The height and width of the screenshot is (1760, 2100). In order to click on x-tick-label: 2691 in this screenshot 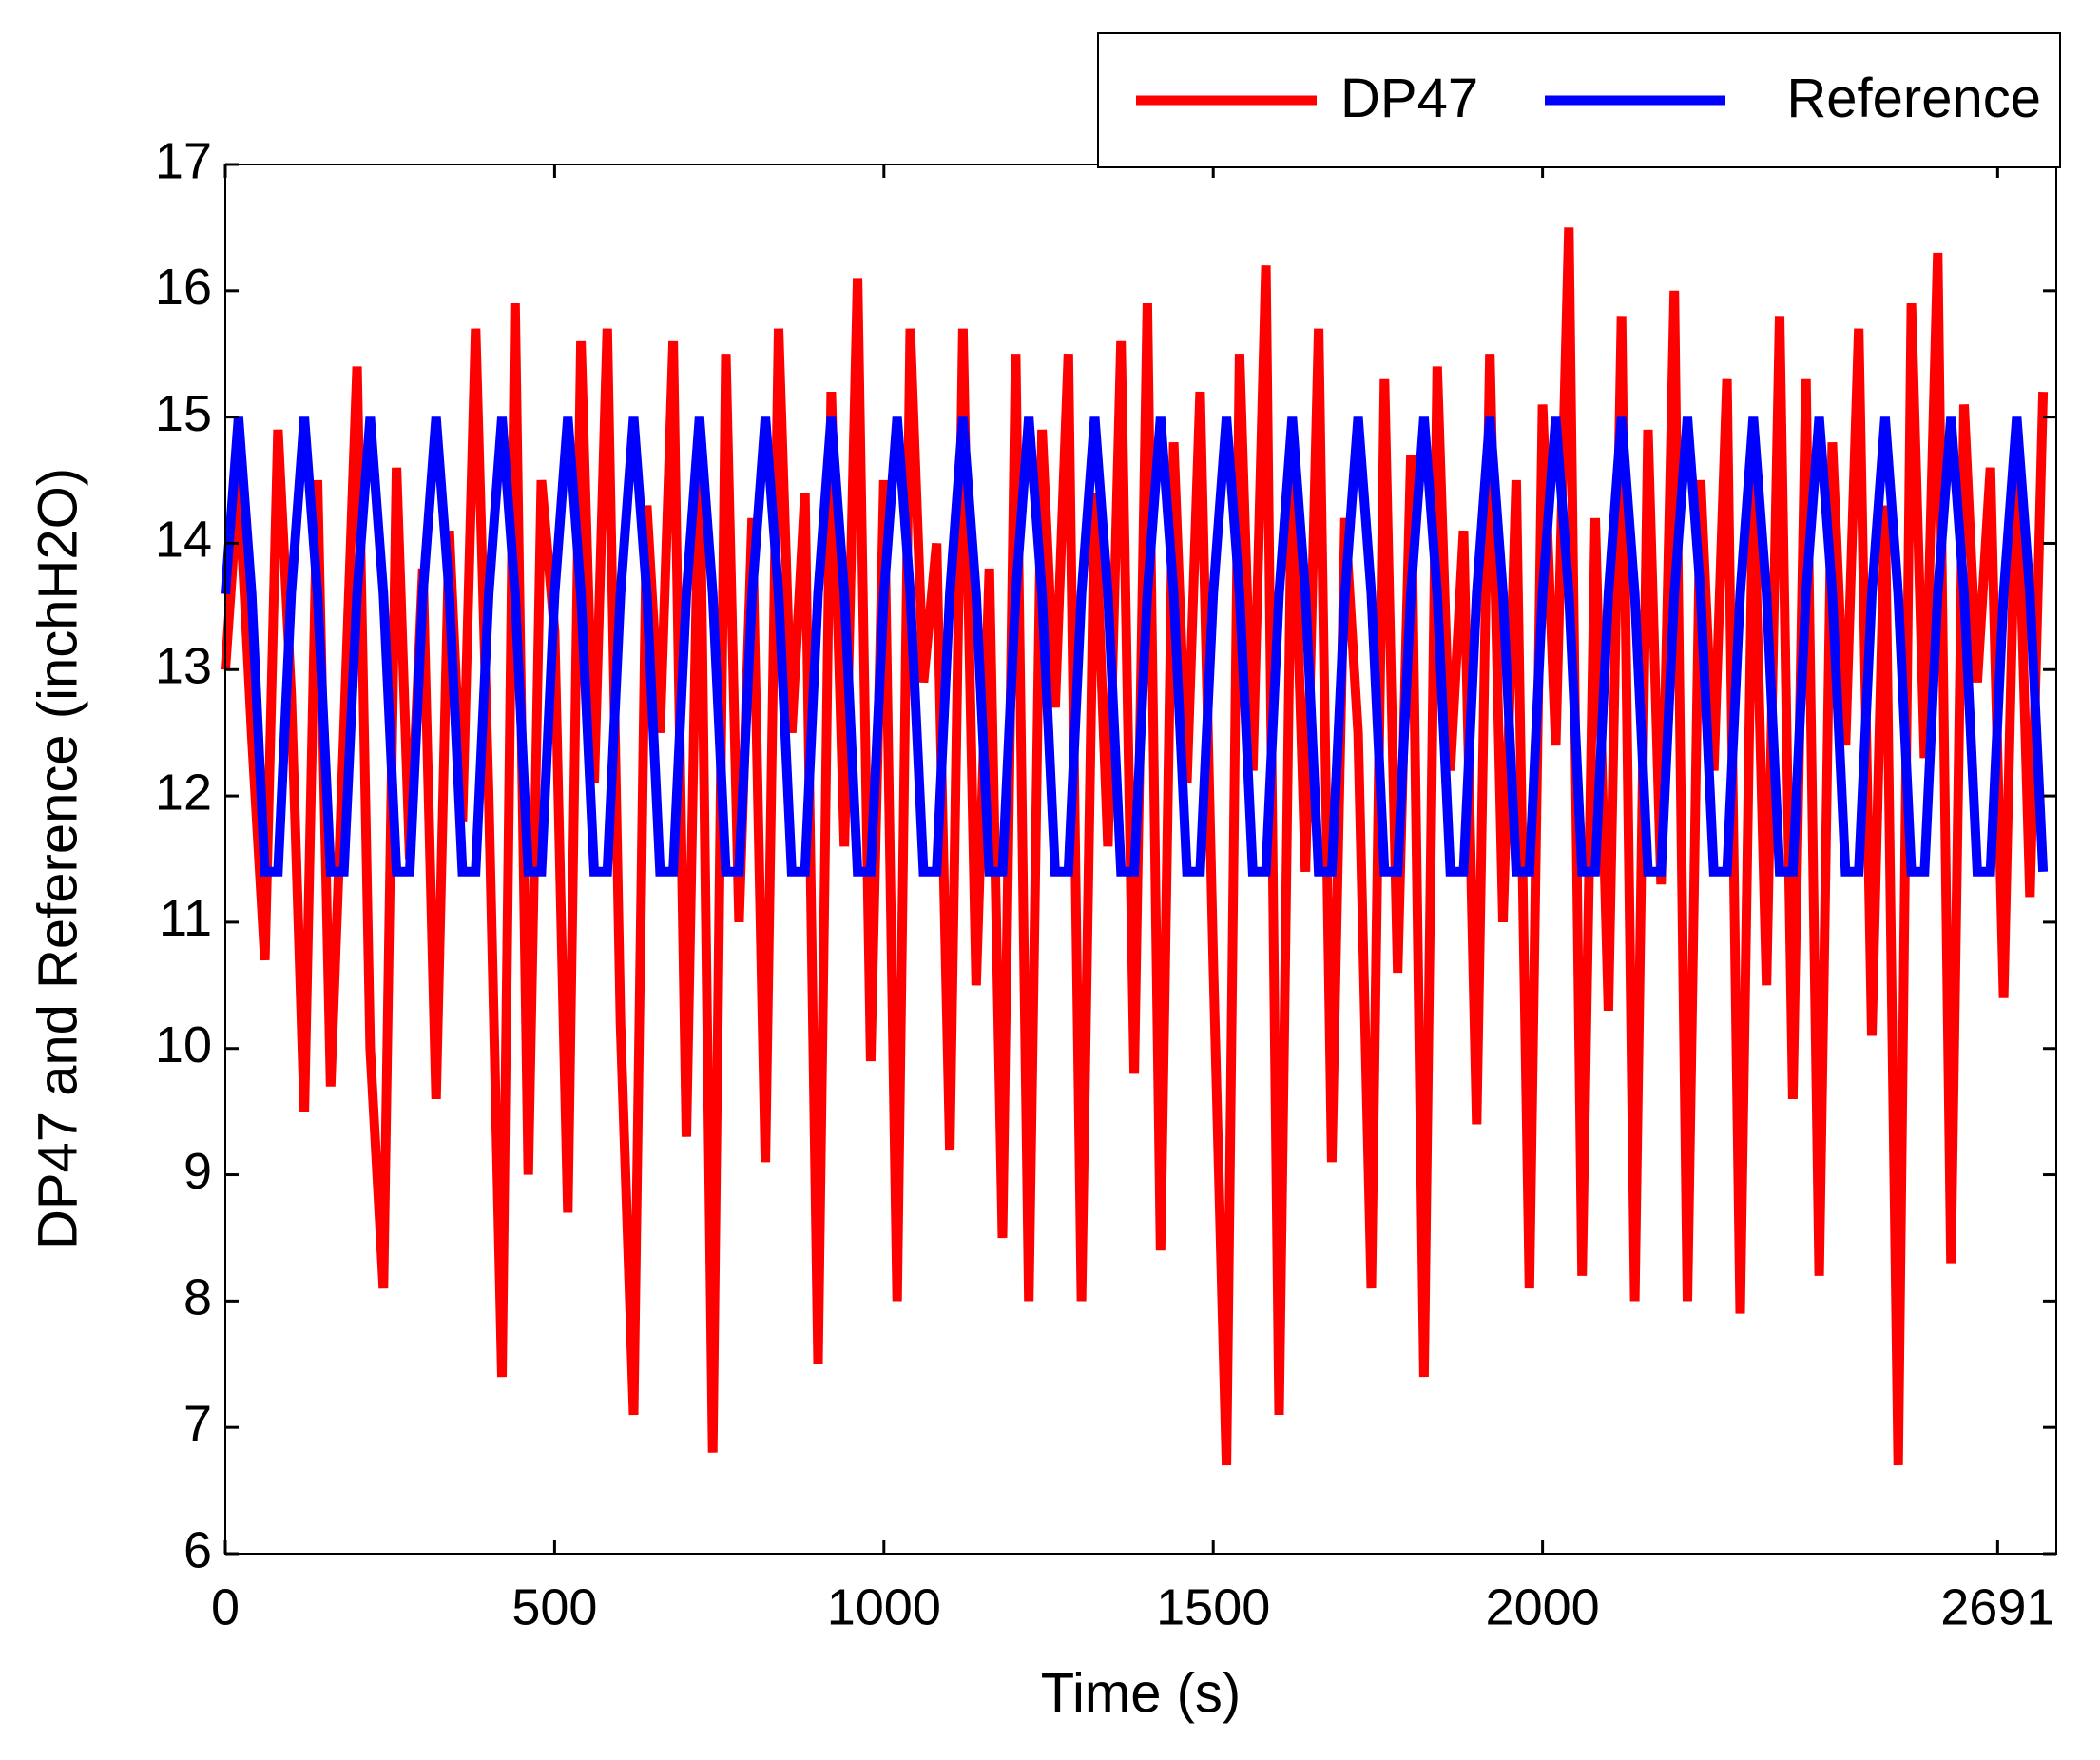, I will do `click(1997, 1607)`.